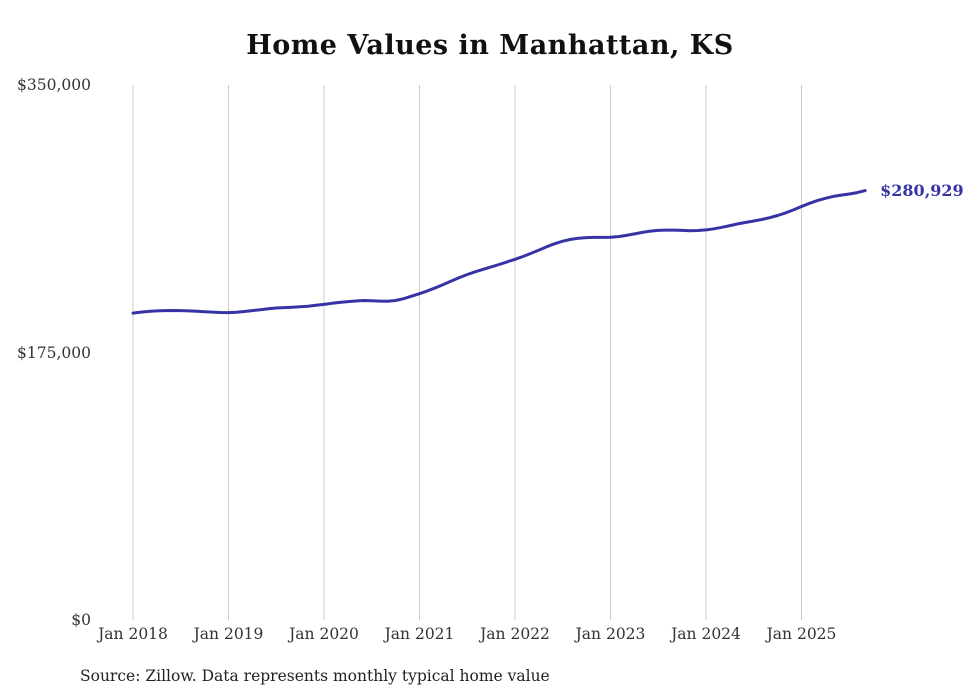 This screenshot has height=699, width=980. Describe the element at coordinates (610, 634) in the screenshot. I see `x-tick-label: Jan 2023` at that location.